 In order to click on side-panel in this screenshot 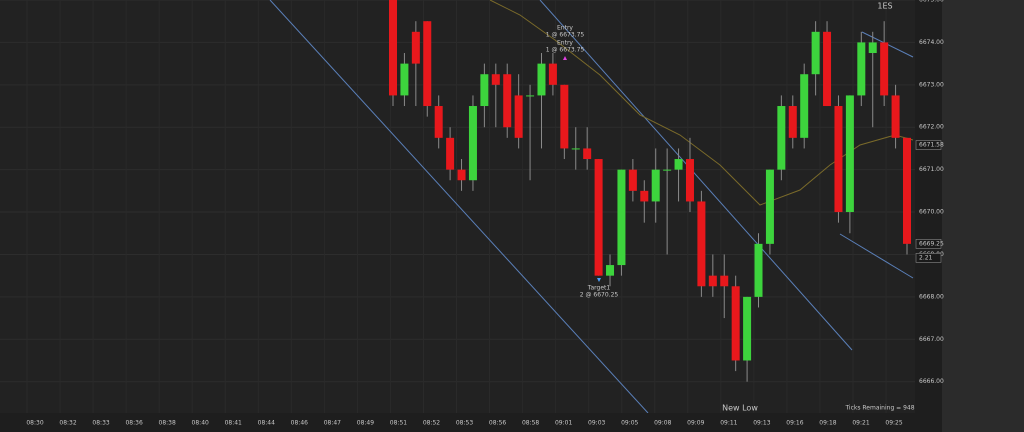, I will do `click(983, 216)`.